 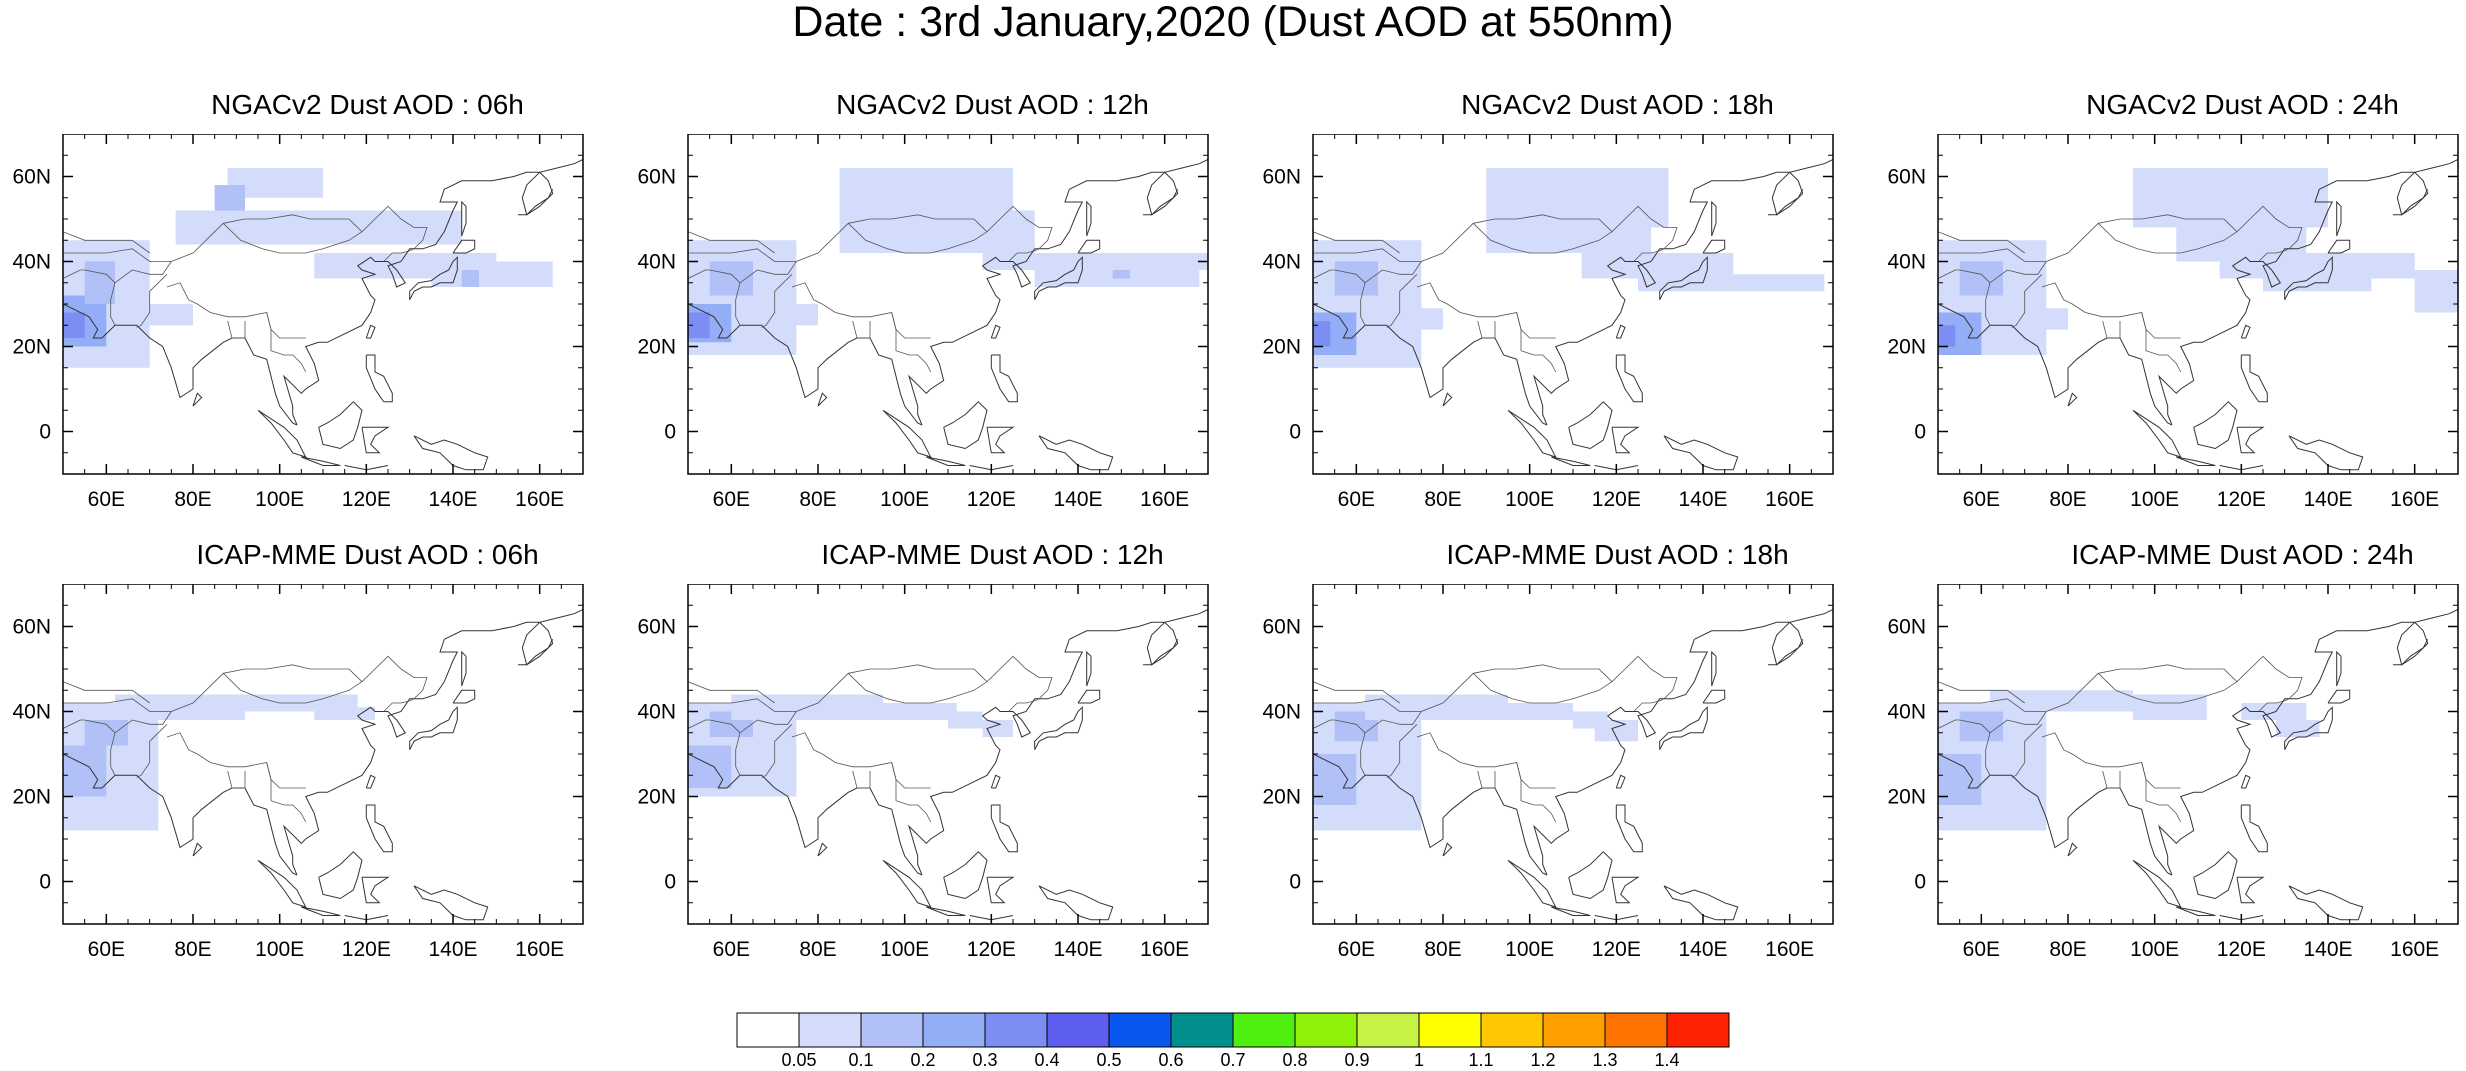 What do you see at coordinates (1617, 554) in the screenshot?
I see `panel-title: ICAP-MME Dust AOD : 18h` at bounding box center [1617, 554].